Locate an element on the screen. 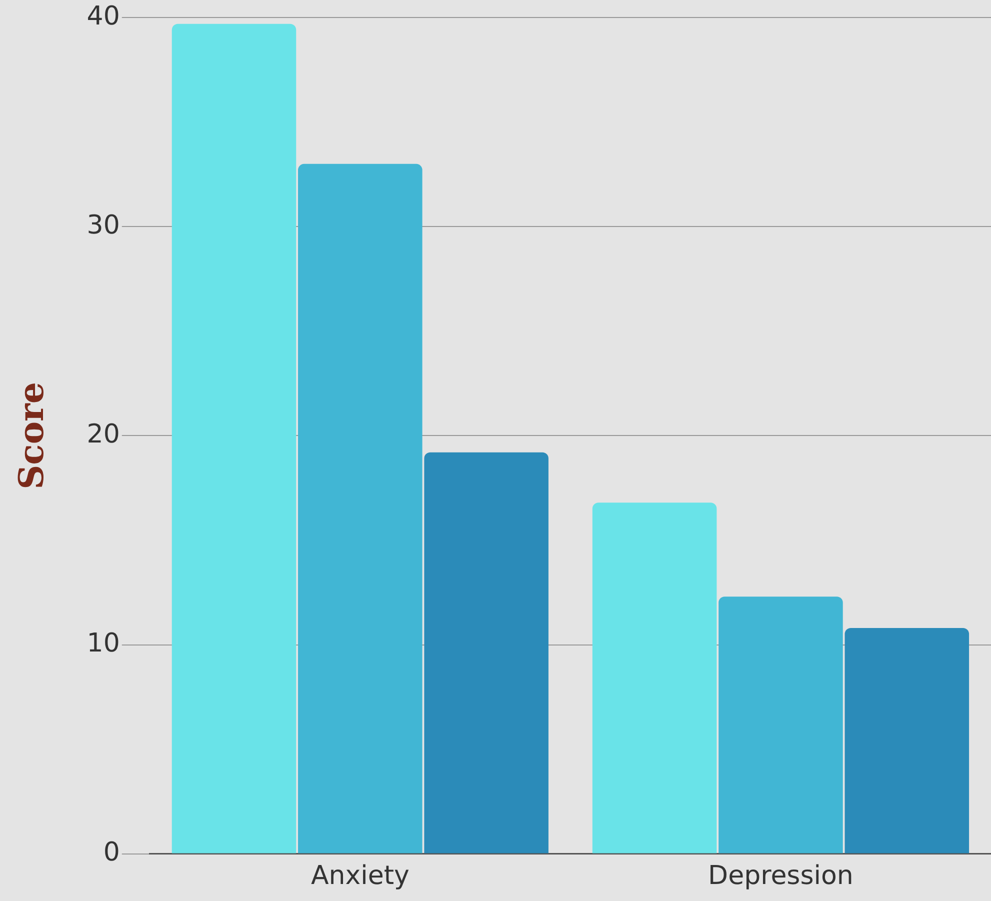  y-tick-label: 10 is located at coordinates (103, 643).